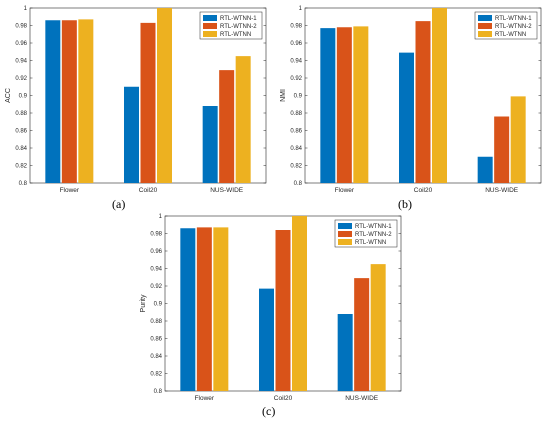 The image size is (550, 423). Describe the element at coordinates (283, 95) in the screenshot. I see `y-axis-label: NMI` at that location.